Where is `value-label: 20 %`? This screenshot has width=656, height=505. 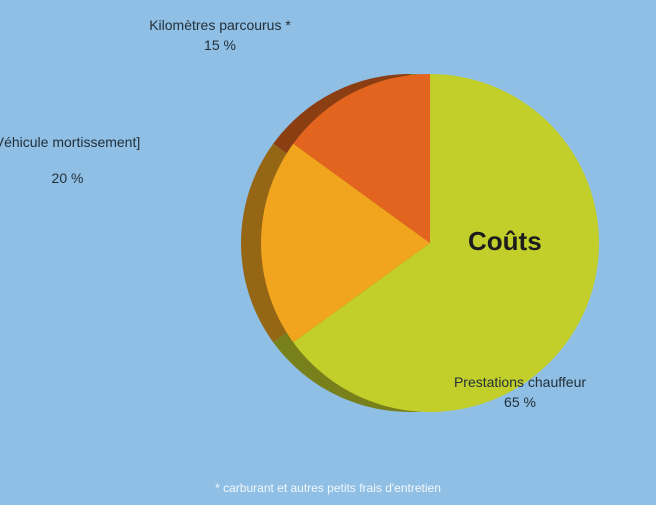
value-label: 20 % is located at coordinates (67, 178).